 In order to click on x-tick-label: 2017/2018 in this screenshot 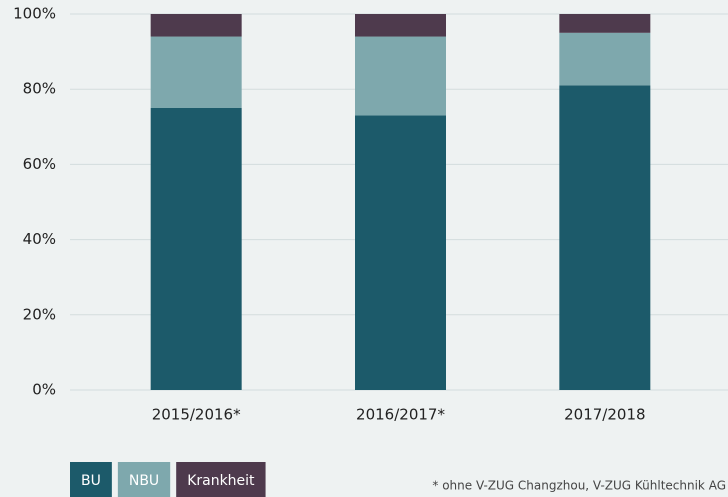, I will do `click(604, 415)`.